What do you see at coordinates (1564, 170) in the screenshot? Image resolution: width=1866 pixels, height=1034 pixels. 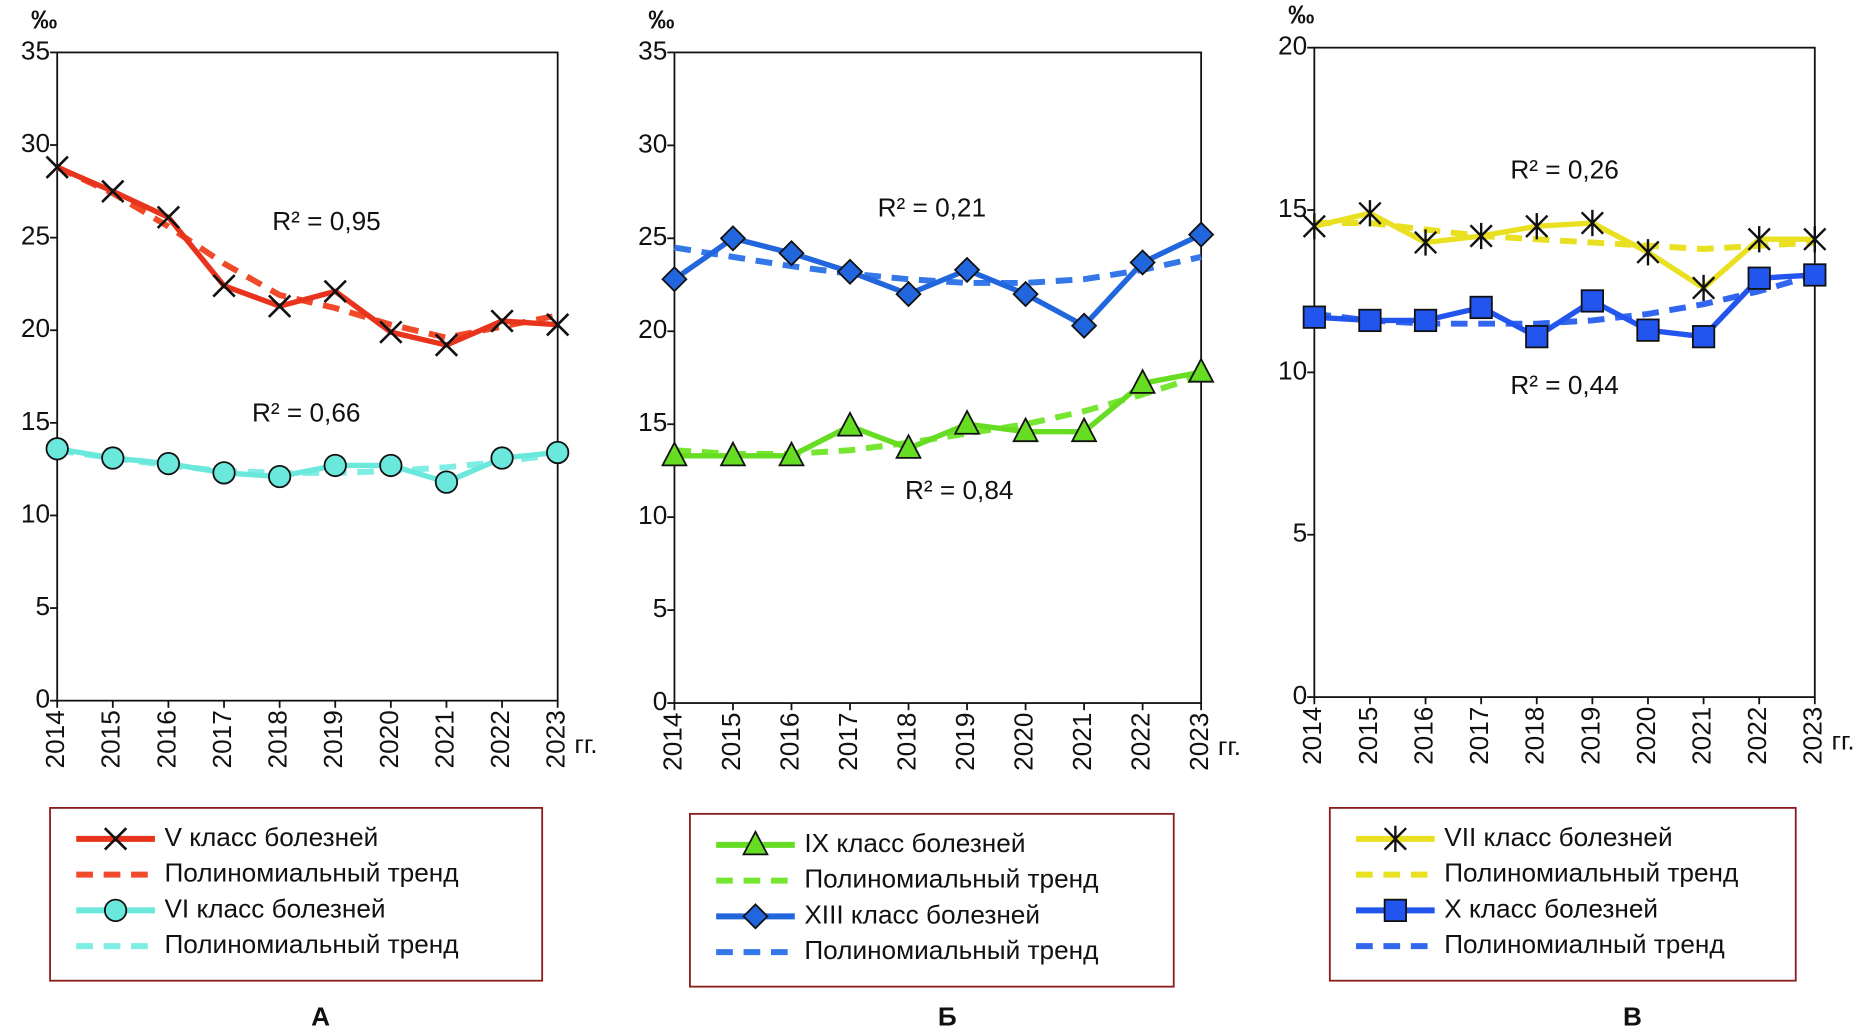 I see `r-squared-label: R² = 0,26` at bounding box center [1564, 170].